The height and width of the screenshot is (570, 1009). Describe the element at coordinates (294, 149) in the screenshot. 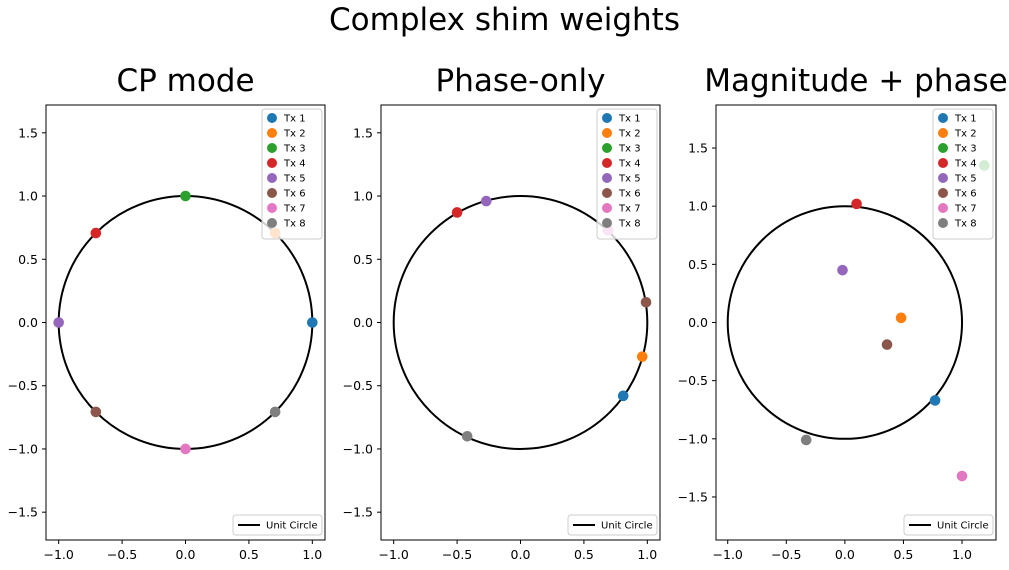

I see `legend-label-tx-3: Tx 3` at that location.